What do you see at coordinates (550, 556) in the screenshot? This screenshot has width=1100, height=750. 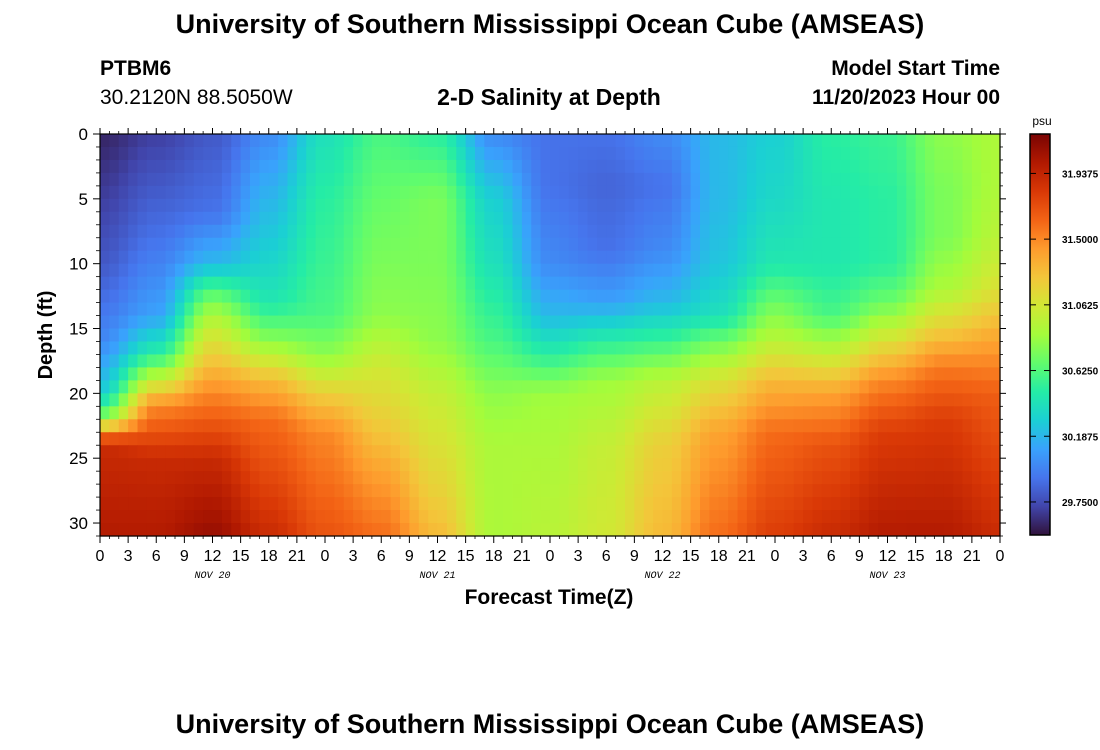 I see `x-tick-label: 0` at bounding box center [550, 556].